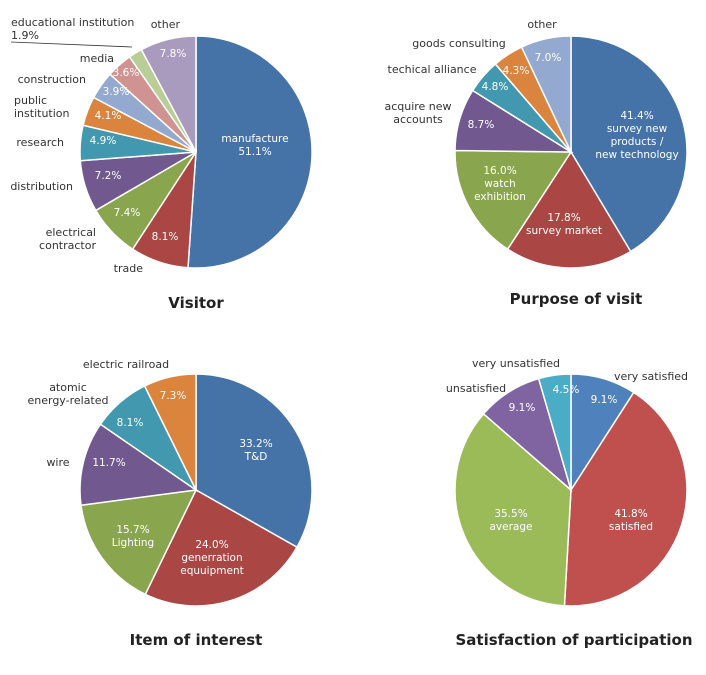 This screenshot has width=706, height=675. I want to click on slice-label-public-institution: public institution, so click(42, 107).